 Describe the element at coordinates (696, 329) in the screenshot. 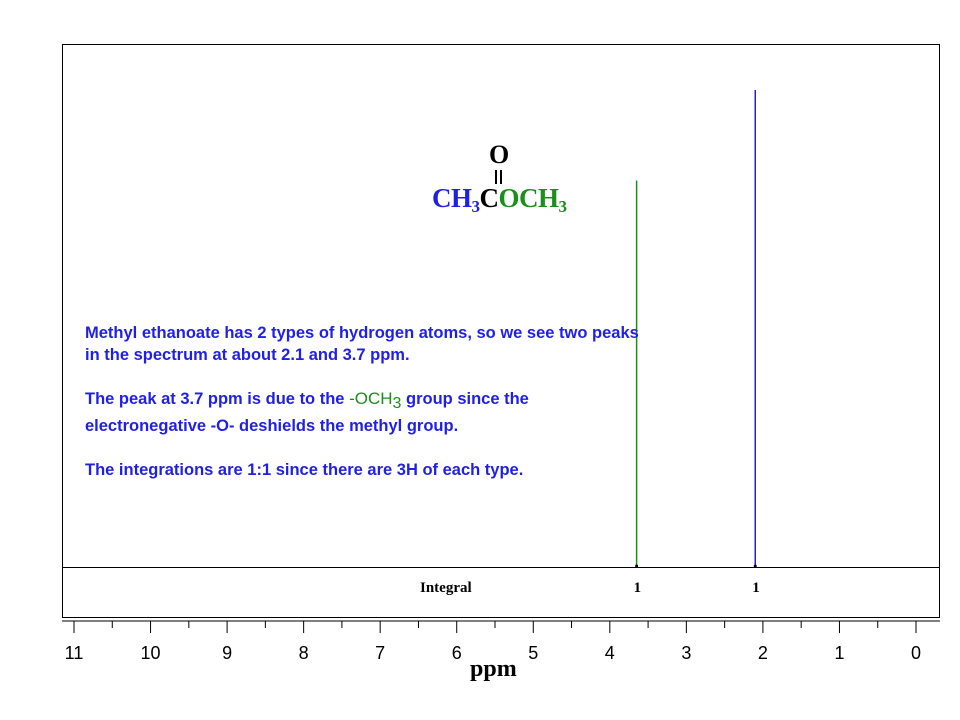

I see `peaks` at that location.